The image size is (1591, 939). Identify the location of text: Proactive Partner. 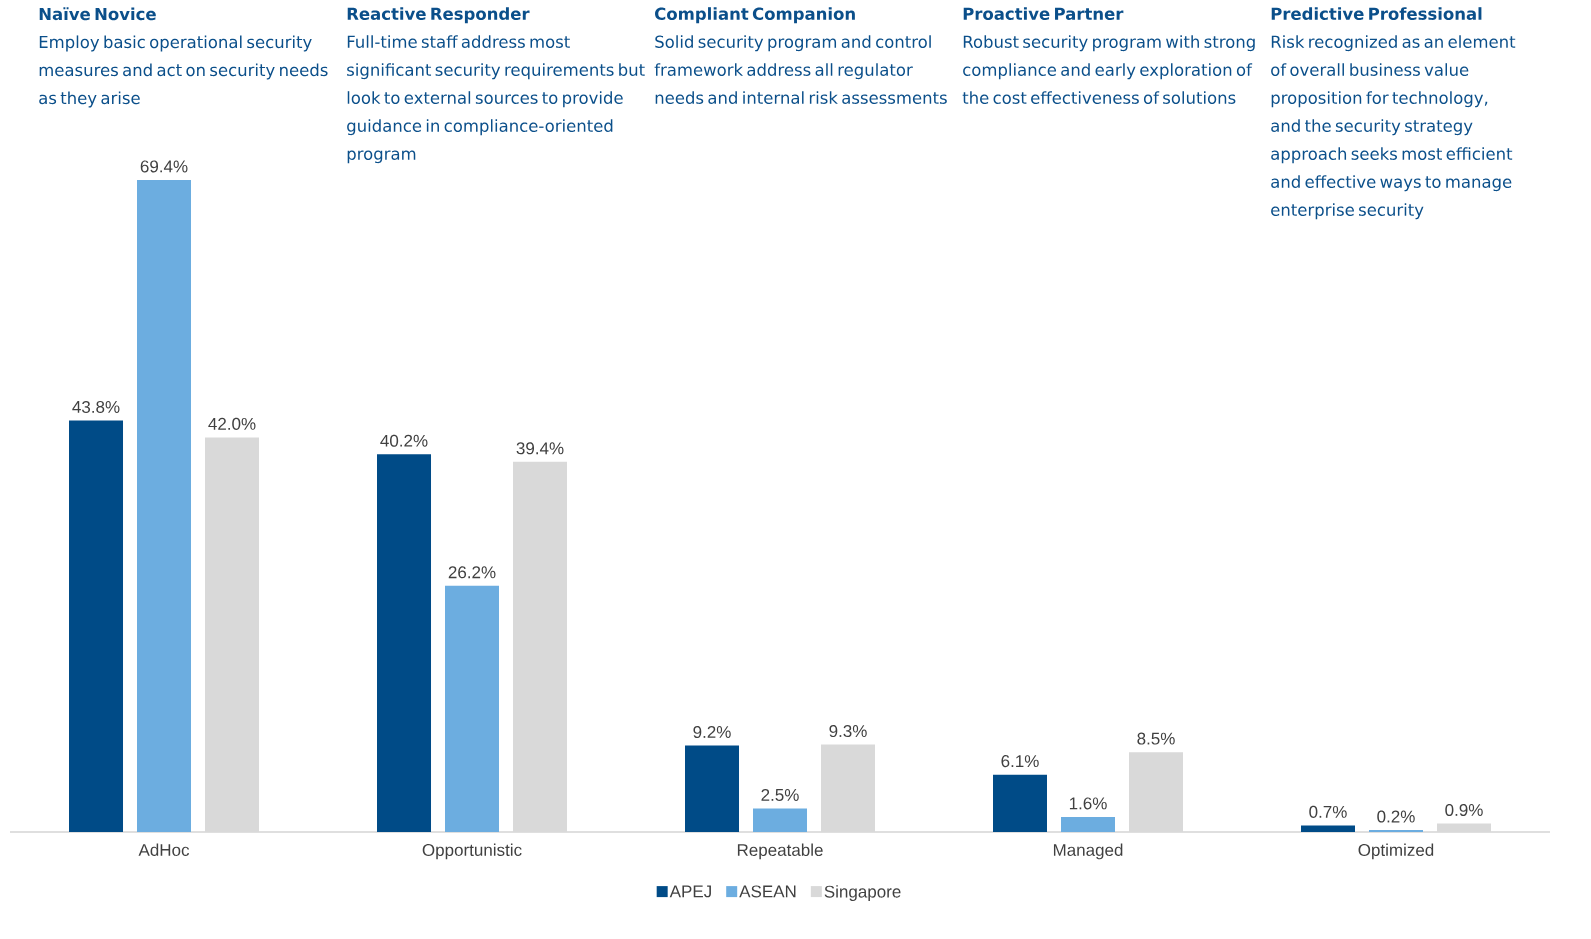
(1043, 13).